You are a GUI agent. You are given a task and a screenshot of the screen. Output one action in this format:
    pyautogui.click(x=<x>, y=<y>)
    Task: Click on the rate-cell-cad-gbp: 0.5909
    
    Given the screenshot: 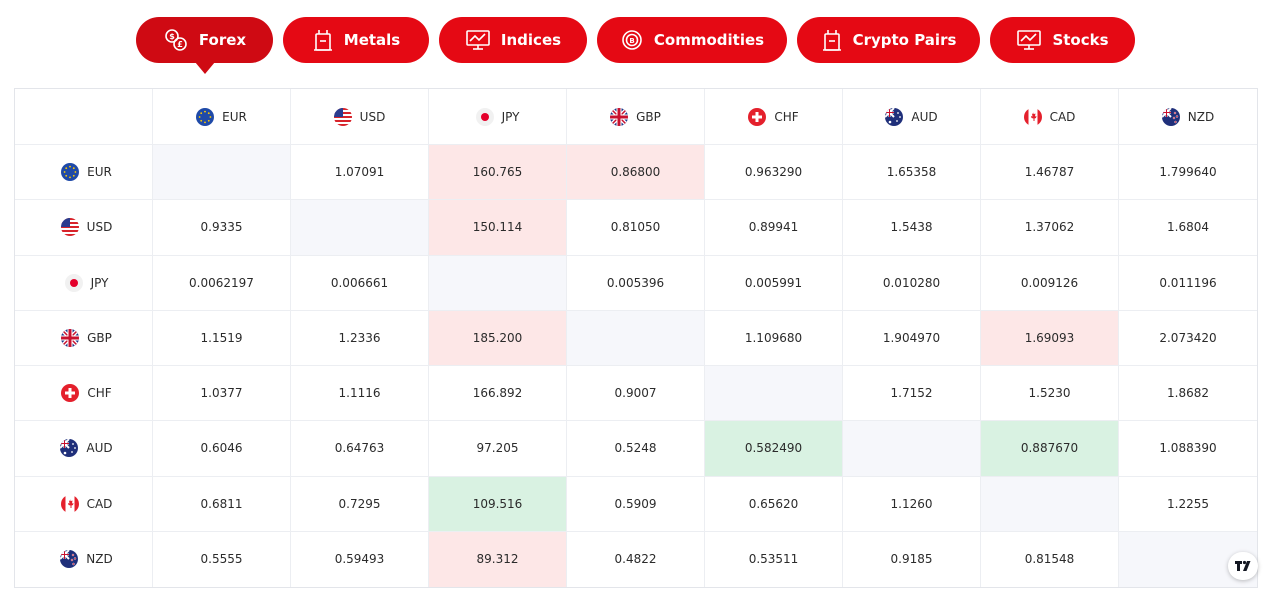 What is the action you would take?
    pyautogui.click(x=636, y=504)
    